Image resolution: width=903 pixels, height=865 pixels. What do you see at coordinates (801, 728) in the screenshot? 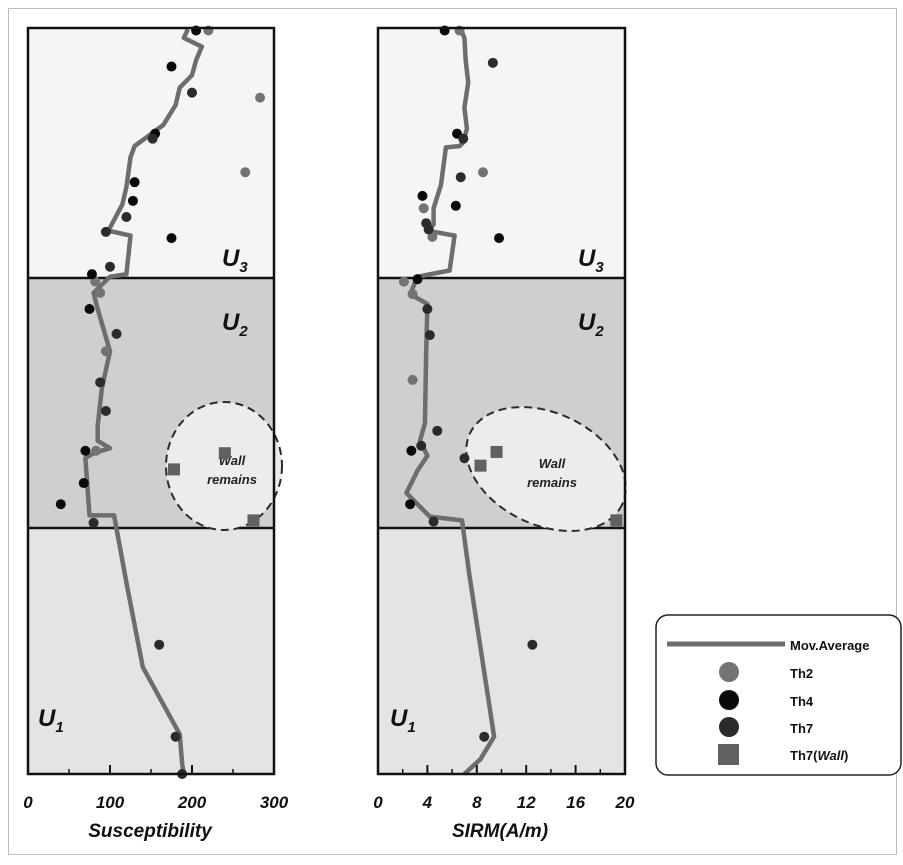
I see `legend-label-th7: Th7` at bounding box center [801, 728].